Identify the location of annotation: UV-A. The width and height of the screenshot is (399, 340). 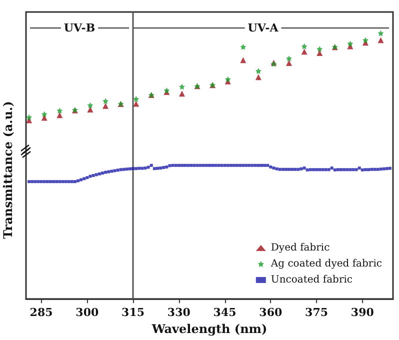
(263, 27).